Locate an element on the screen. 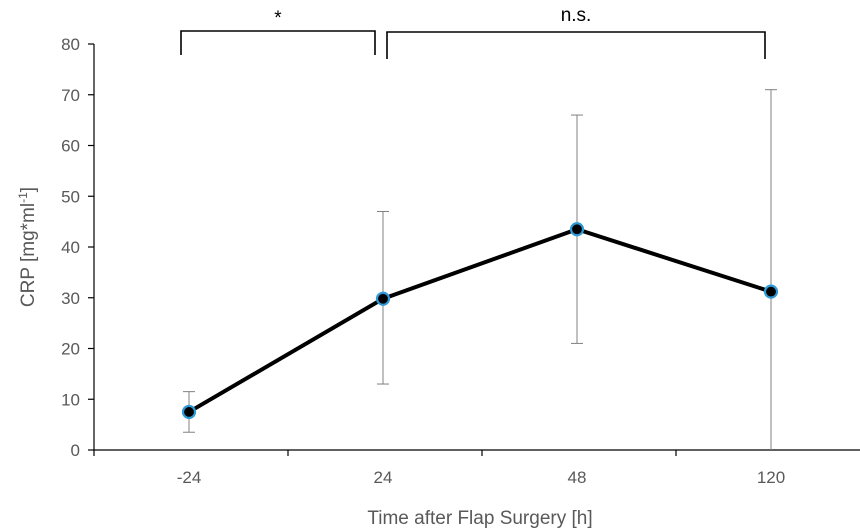  y-tick-label: 10 is located at coordinates (70, 399).